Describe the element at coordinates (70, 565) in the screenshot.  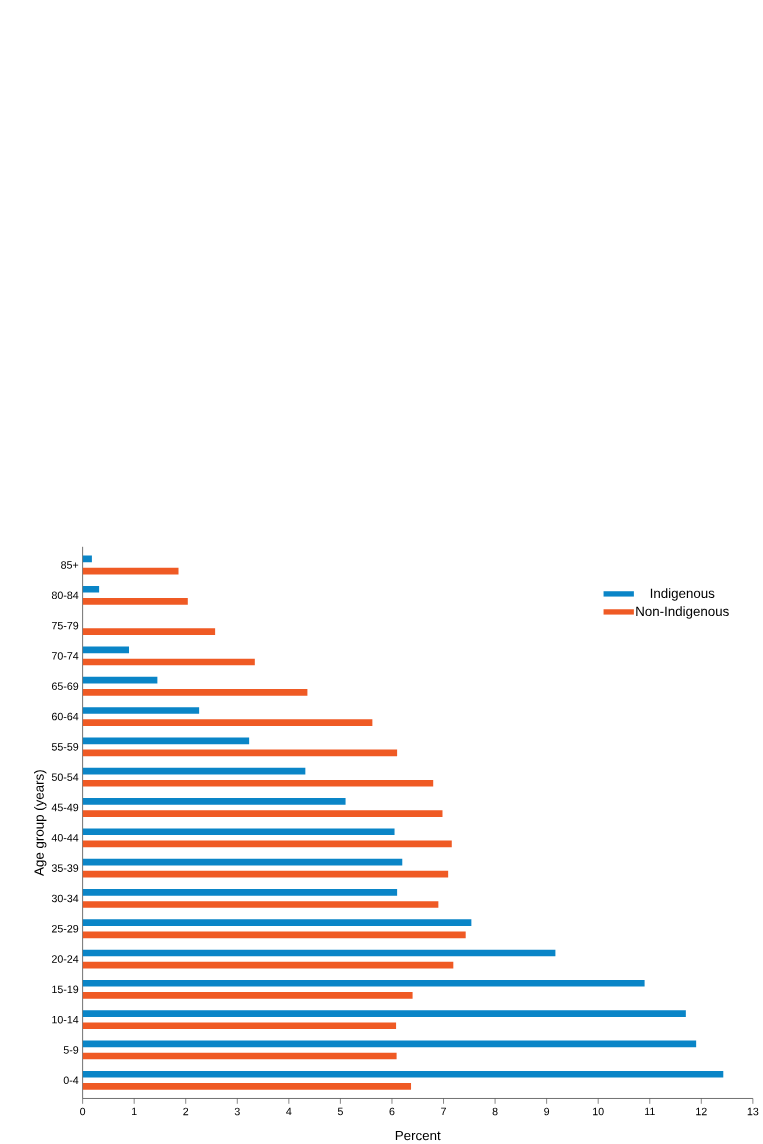
I see `y-tick-label: 85+` at that location.